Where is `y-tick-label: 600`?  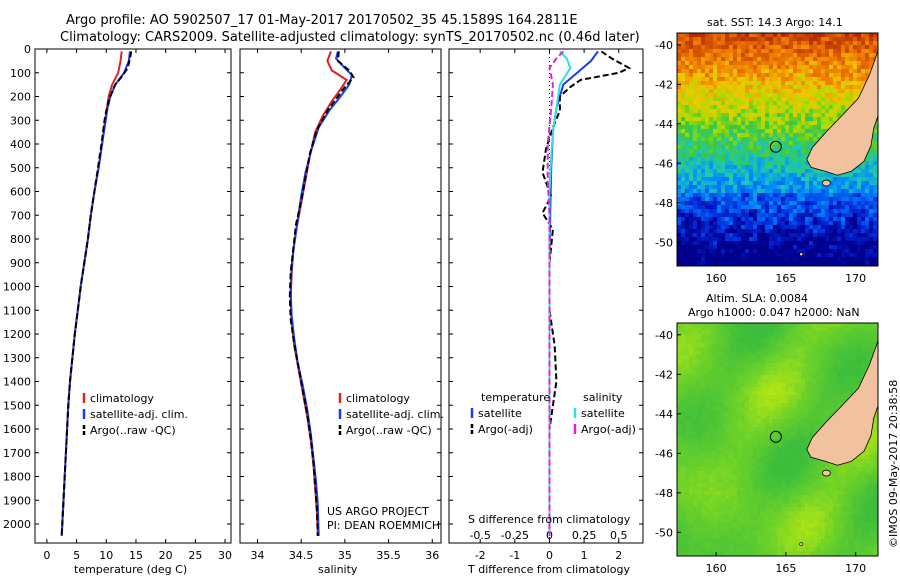 y-tick-label: 600 is located at coordinates (20, 192).